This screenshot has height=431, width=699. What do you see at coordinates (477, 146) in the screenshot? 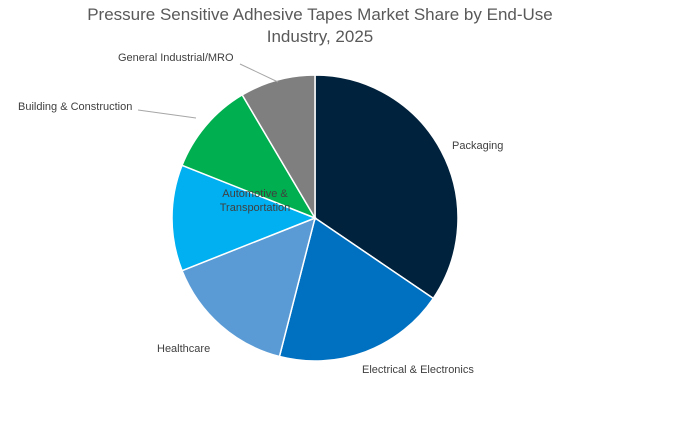
I see `slice-label-packaging: Packaging` at bounding box center [477, 146].